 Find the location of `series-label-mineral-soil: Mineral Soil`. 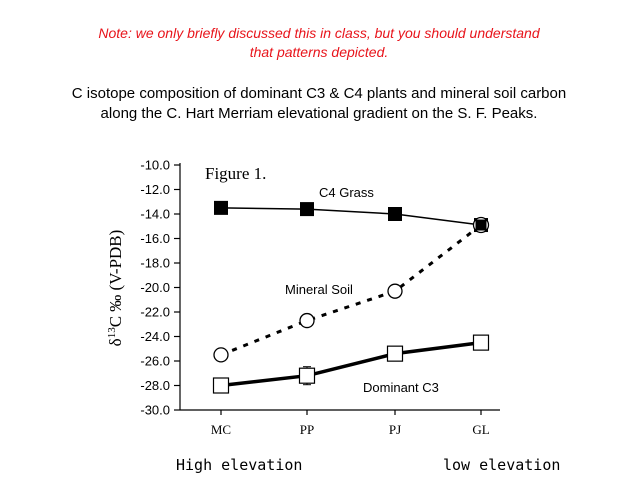

series-label-mineral-soil: Mineral Soil is located at coordinates (319, 289).